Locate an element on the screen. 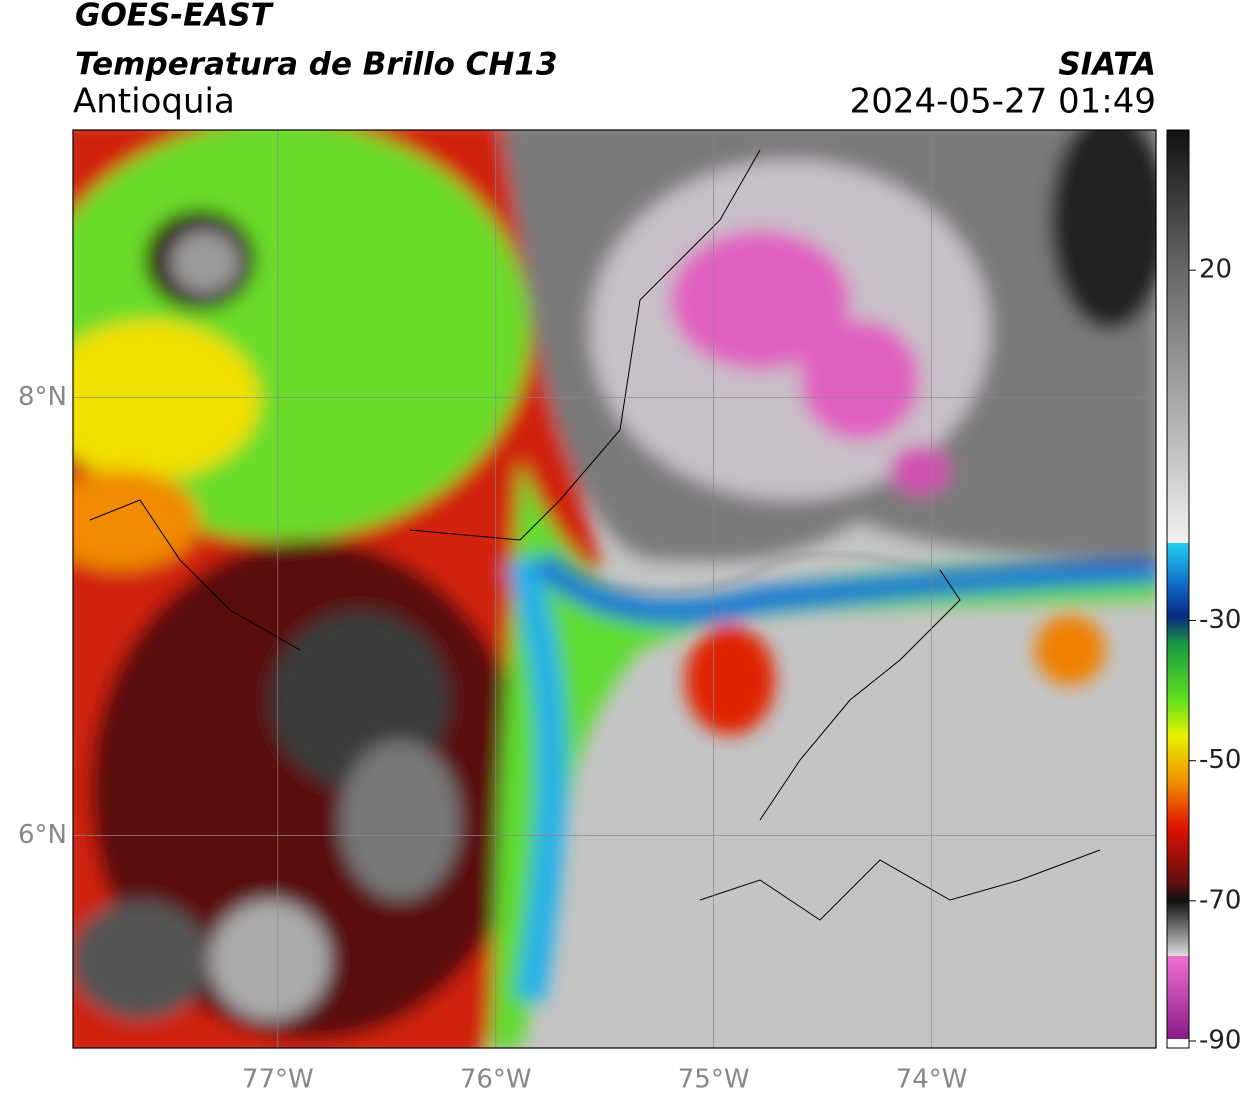 This screenshot has height=1099, width=1252. colorbar is located at coordinates (1178, 589).